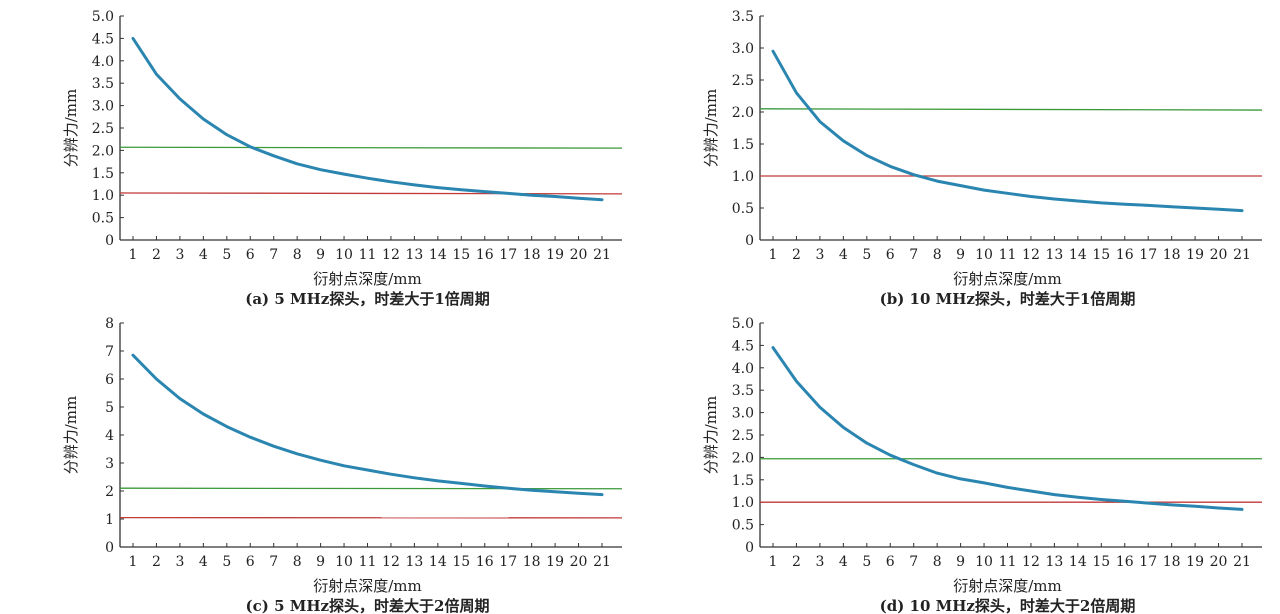  What do you see at coordinates (109, 492) in the screenshot?
I see `y-tick-label: 2` at bounding box center [109, 492].